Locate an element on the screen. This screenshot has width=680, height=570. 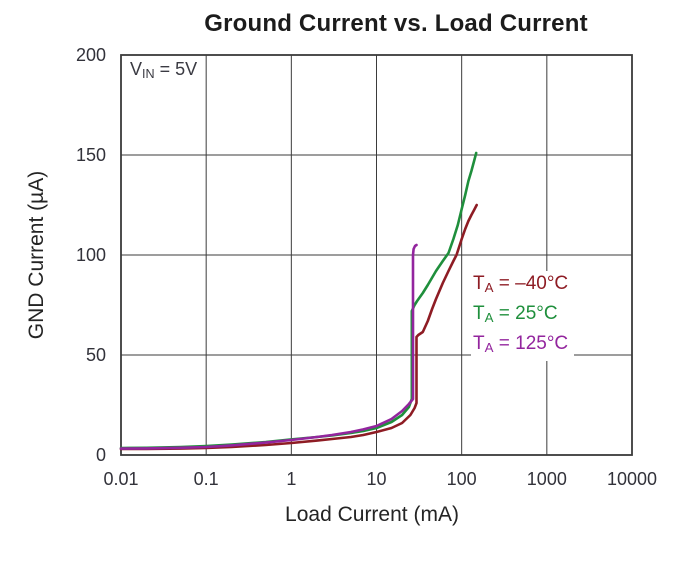
vin-annotation: VIN = 5V is located at coordinates (163, 70).